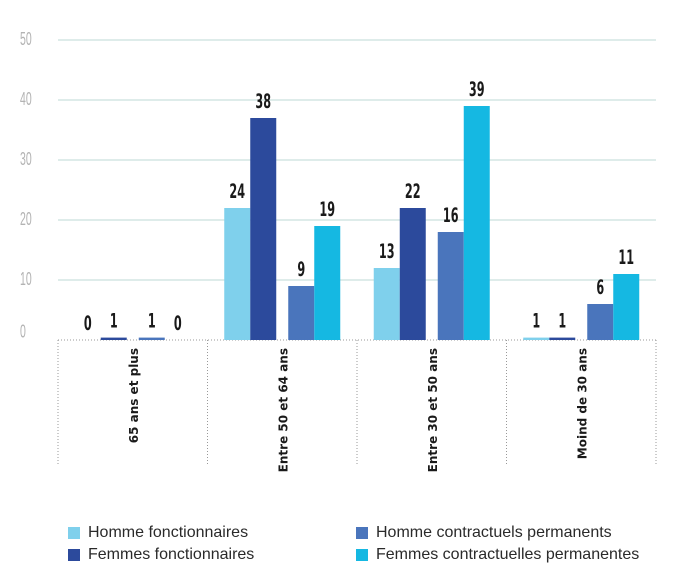  I want to click on x-tick-label: Moind de 30 ans, so click(582, 403).